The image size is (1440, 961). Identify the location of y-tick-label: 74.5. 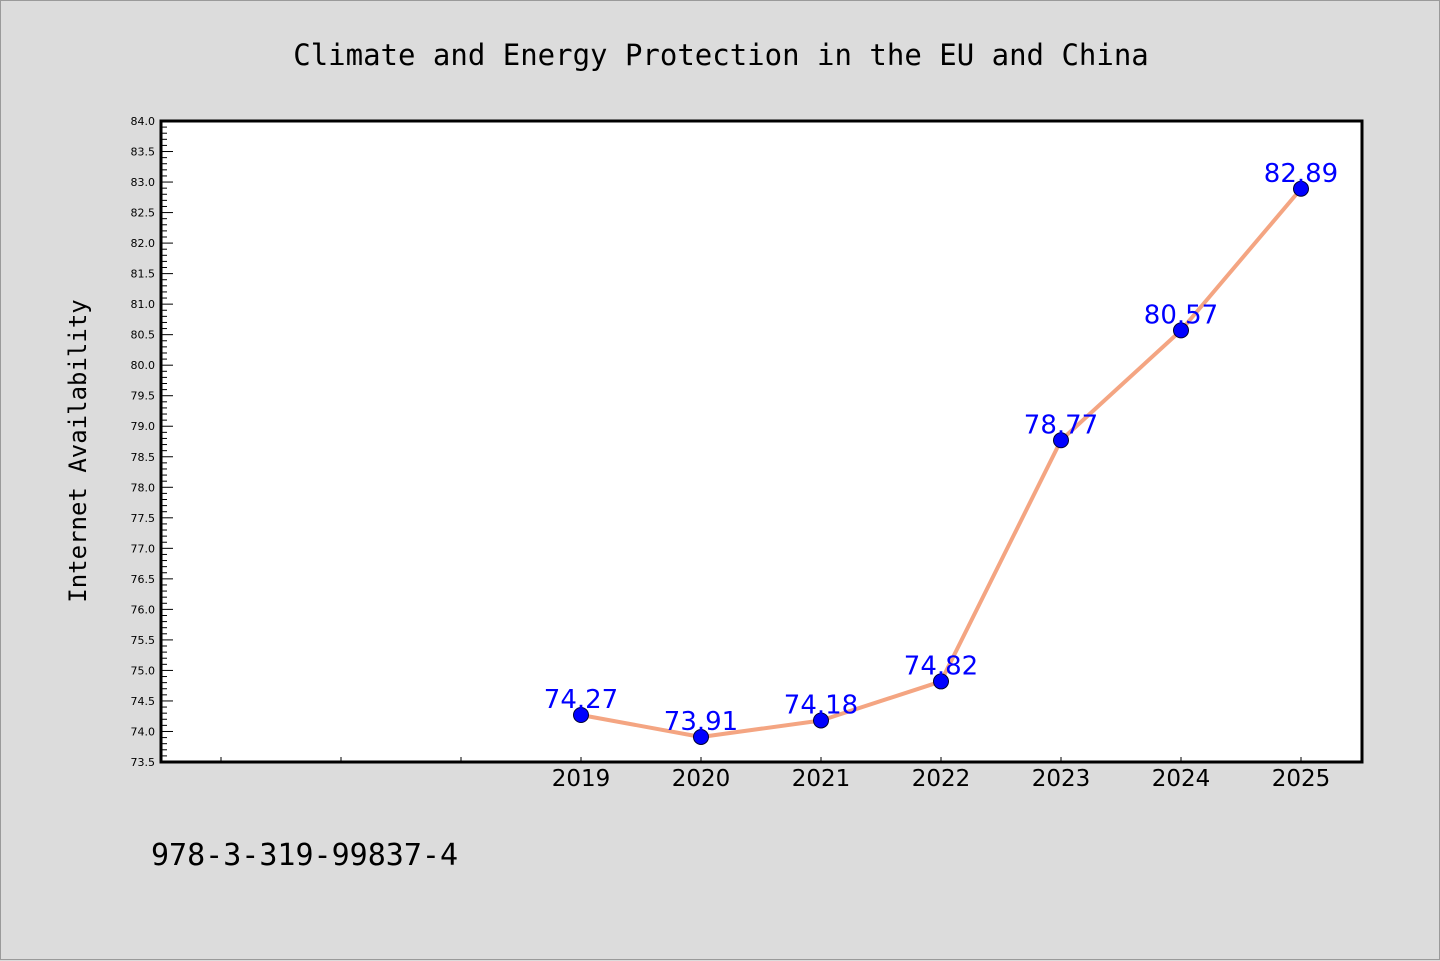
(143, 701).